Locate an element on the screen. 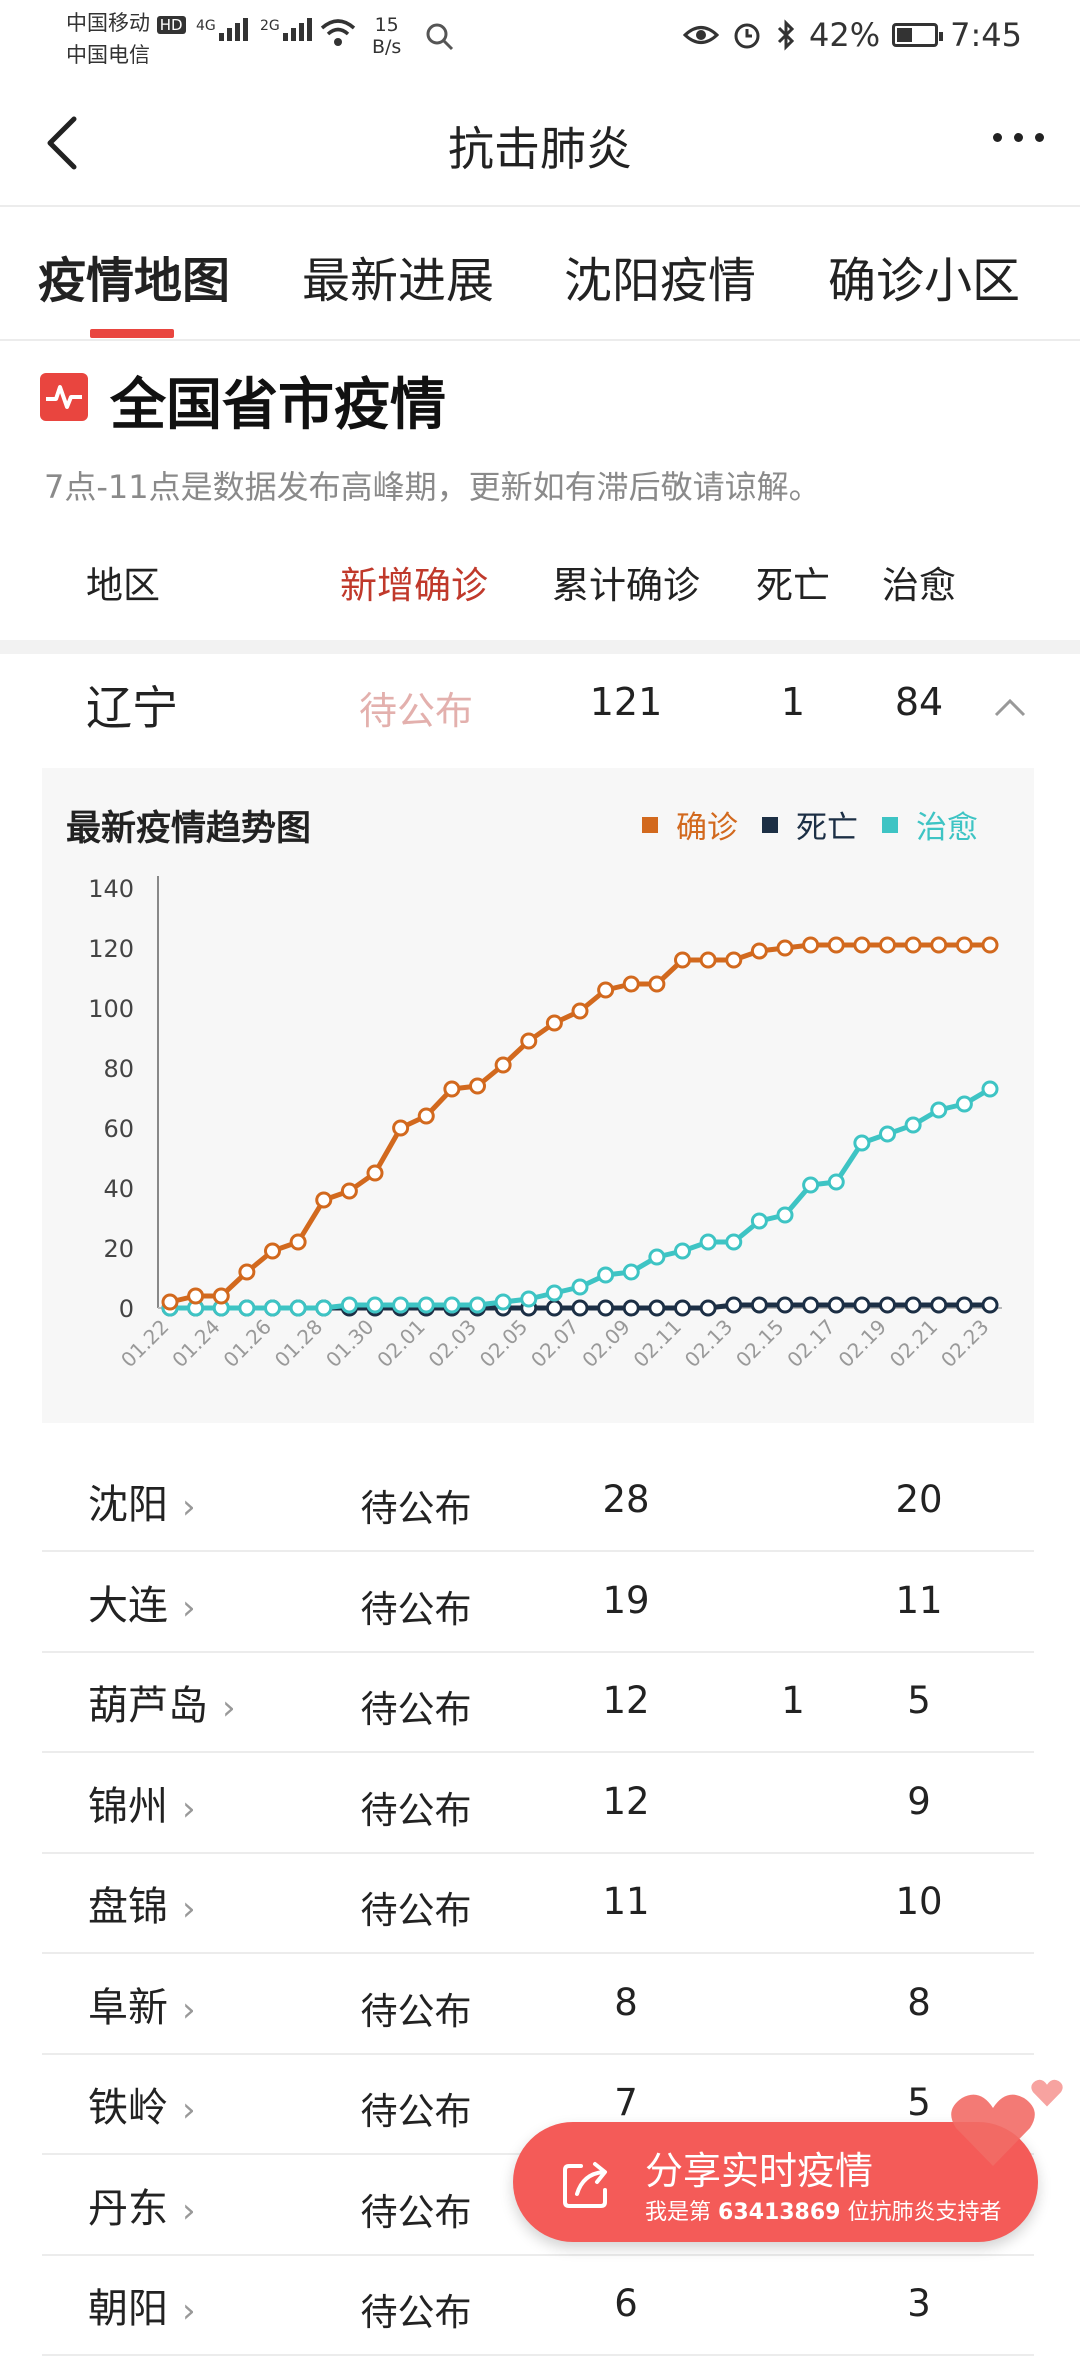 The height and width of the screenshot is (2356, 1080). city-row: 丹东 › 待公布 is located at coordinates (538, 2205).